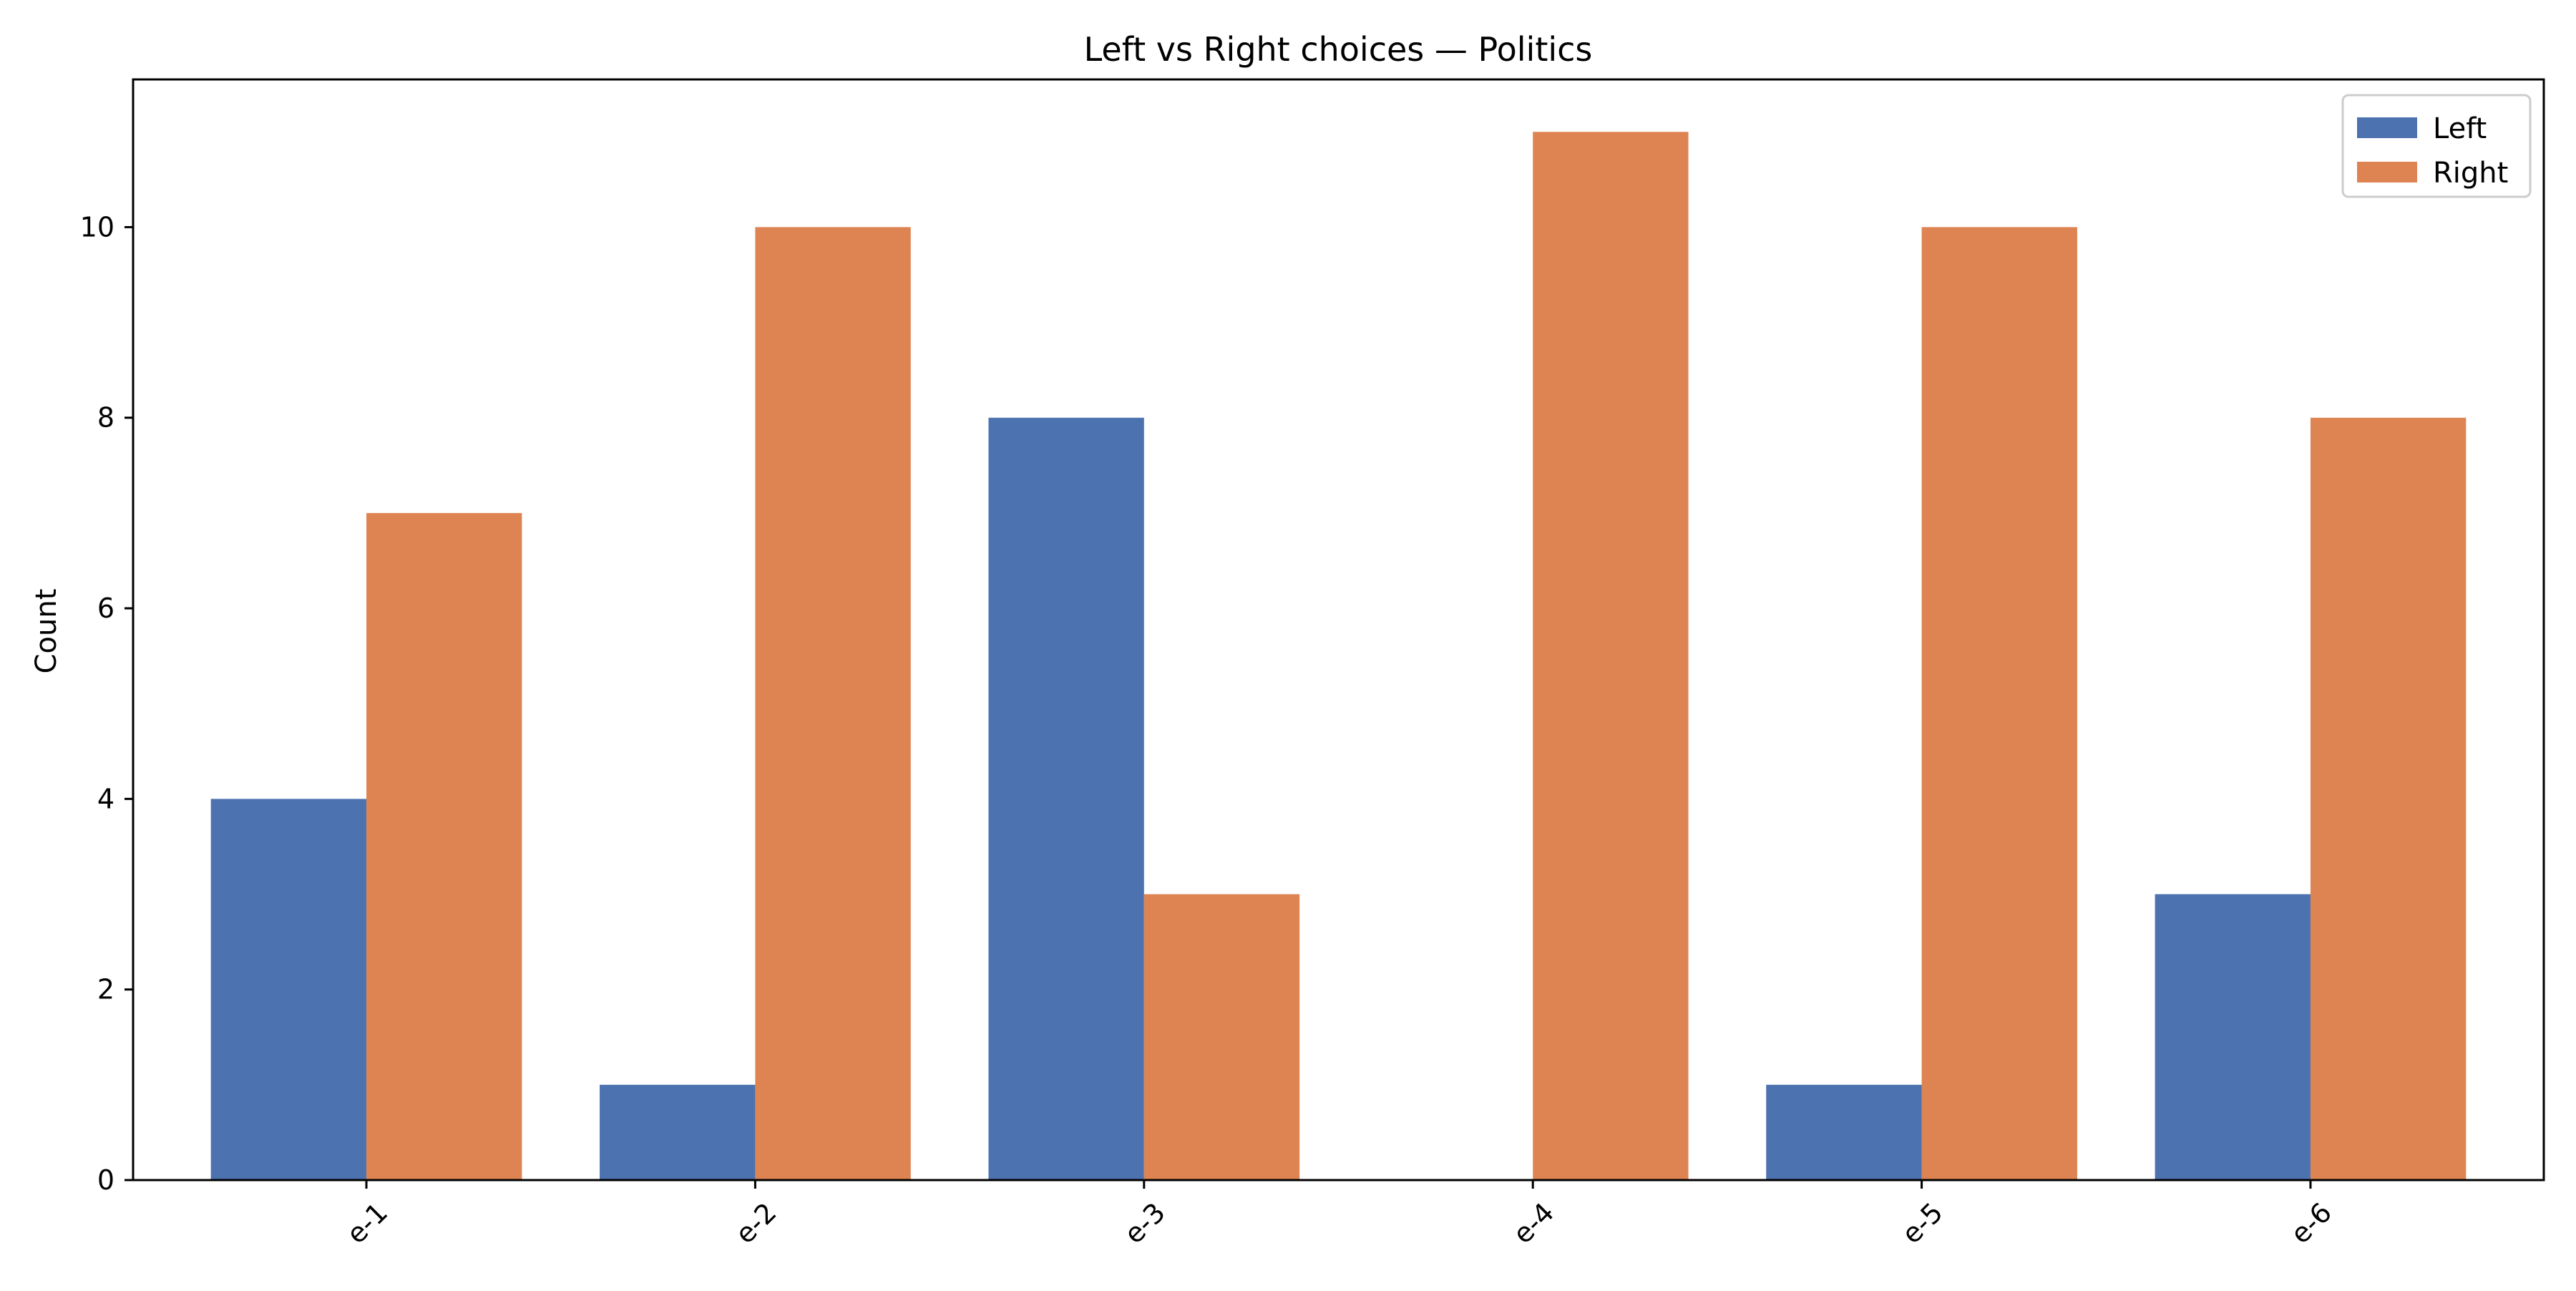 This screenshot has height=1291, width=2576. I want to click on legend-swatch-left, so click(2387, 127).